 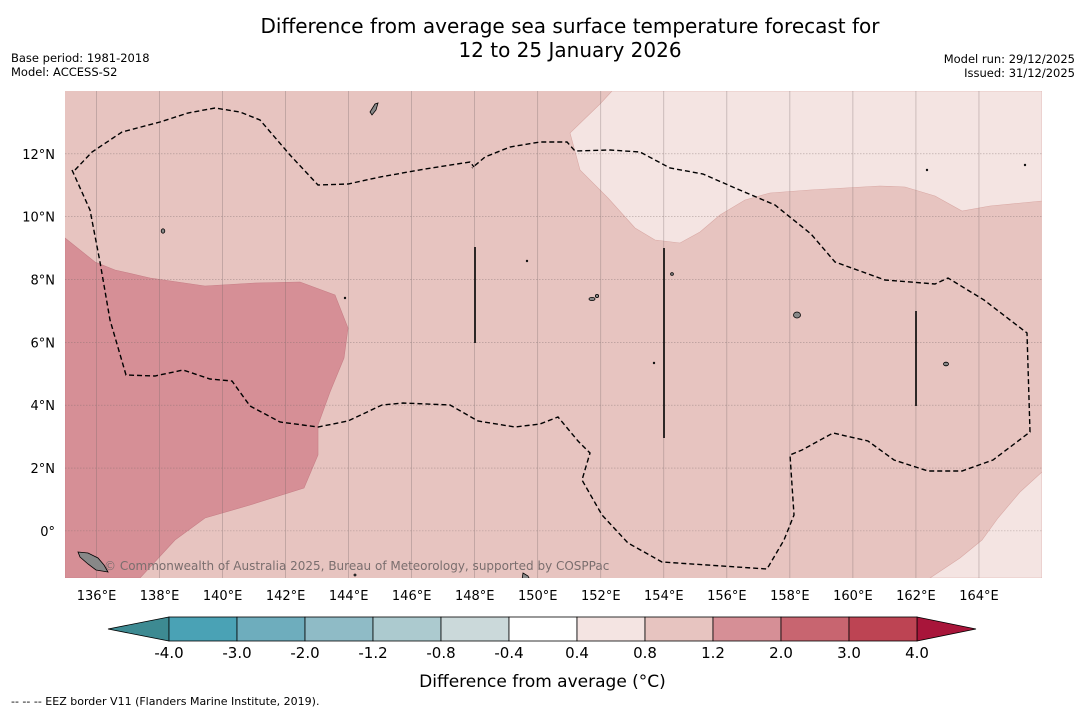 I want to click on lon-tick-label: 152°E, so click(x=601, y=596).